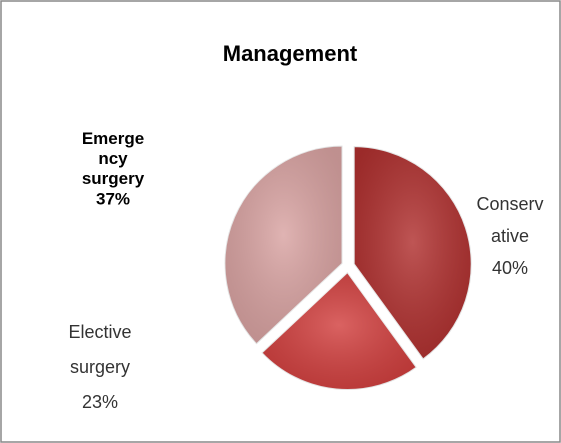 Image resolution: width=561 pixels, height=443 pixels. Describe the element at coordinates (510, 268) in the screenshot. I see `slice-value-label: 40%` at that location.